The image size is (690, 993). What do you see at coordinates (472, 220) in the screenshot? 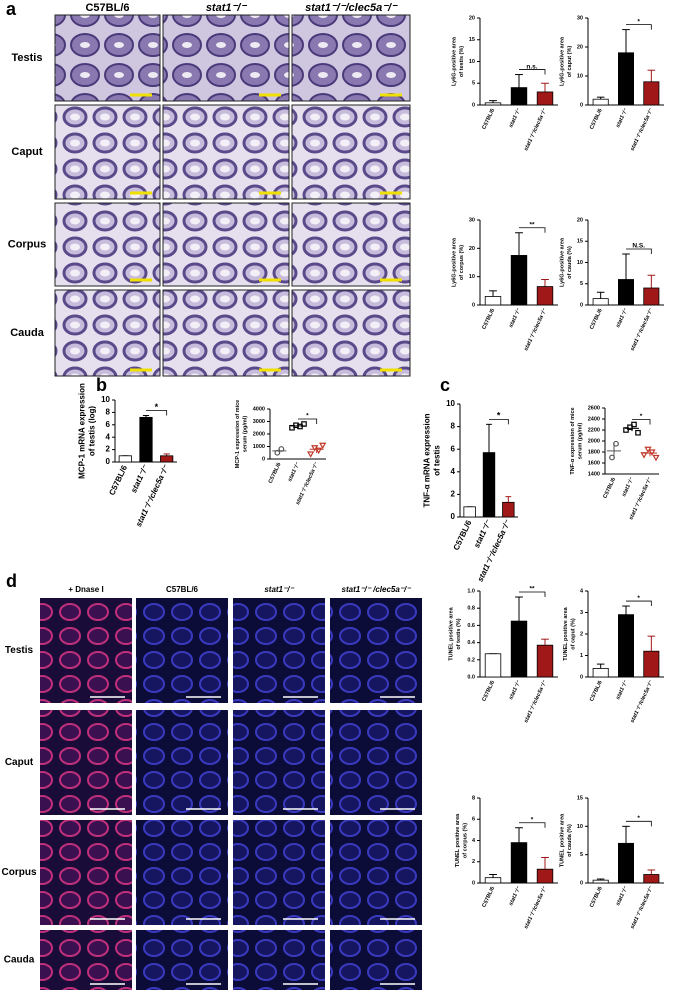
I see `y-tick-label: 30` at bounding box center [472, 220].